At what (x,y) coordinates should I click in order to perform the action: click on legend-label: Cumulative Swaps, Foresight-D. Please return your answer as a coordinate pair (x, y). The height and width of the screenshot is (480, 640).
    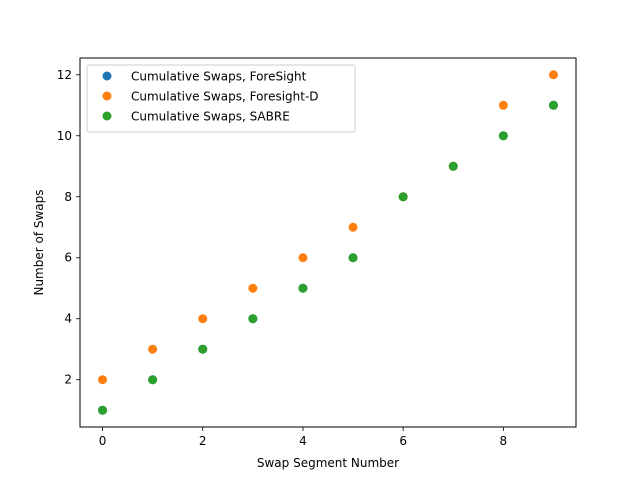
    Looking at the image, I should click on (225, 97).